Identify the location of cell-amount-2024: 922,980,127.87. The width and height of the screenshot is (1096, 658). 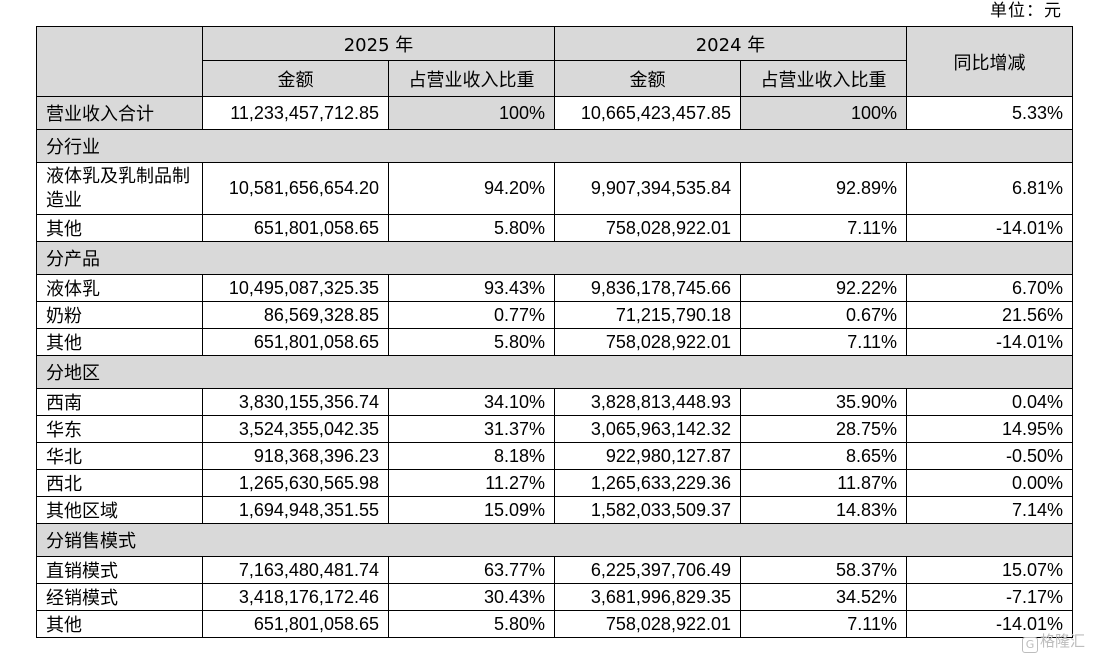
(647, 456).